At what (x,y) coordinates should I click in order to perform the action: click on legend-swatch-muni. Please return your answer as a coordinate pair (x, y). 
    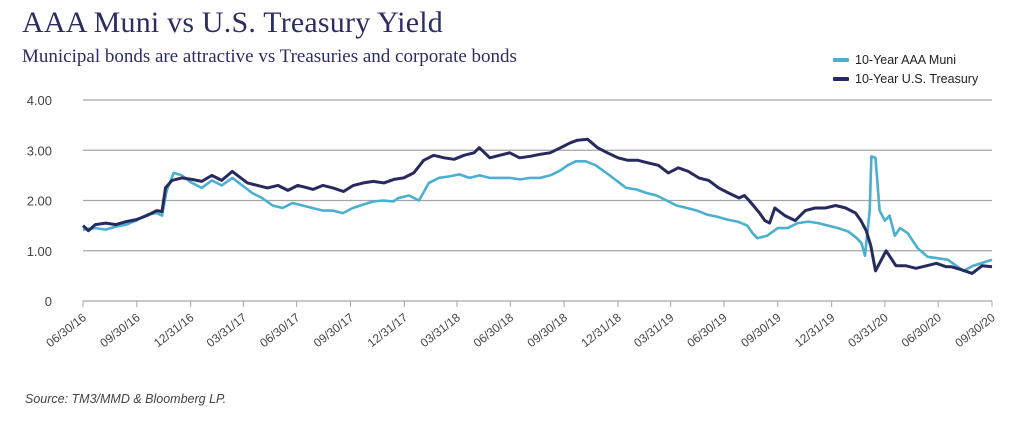
    Looking at the image, I should click on (841, 59).